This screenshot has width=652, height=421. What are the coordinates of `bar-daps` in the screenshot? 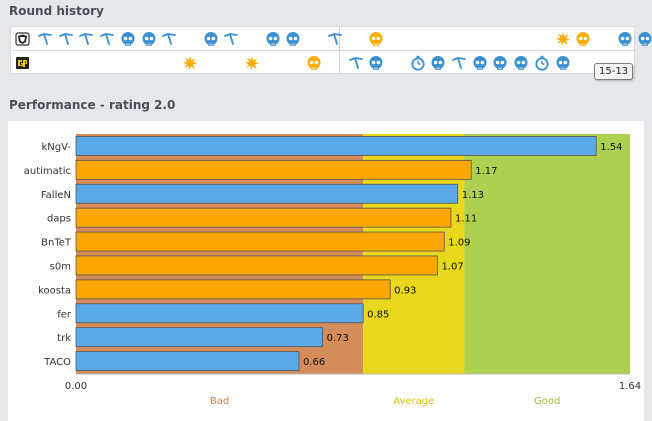 It's located at (263, 217).